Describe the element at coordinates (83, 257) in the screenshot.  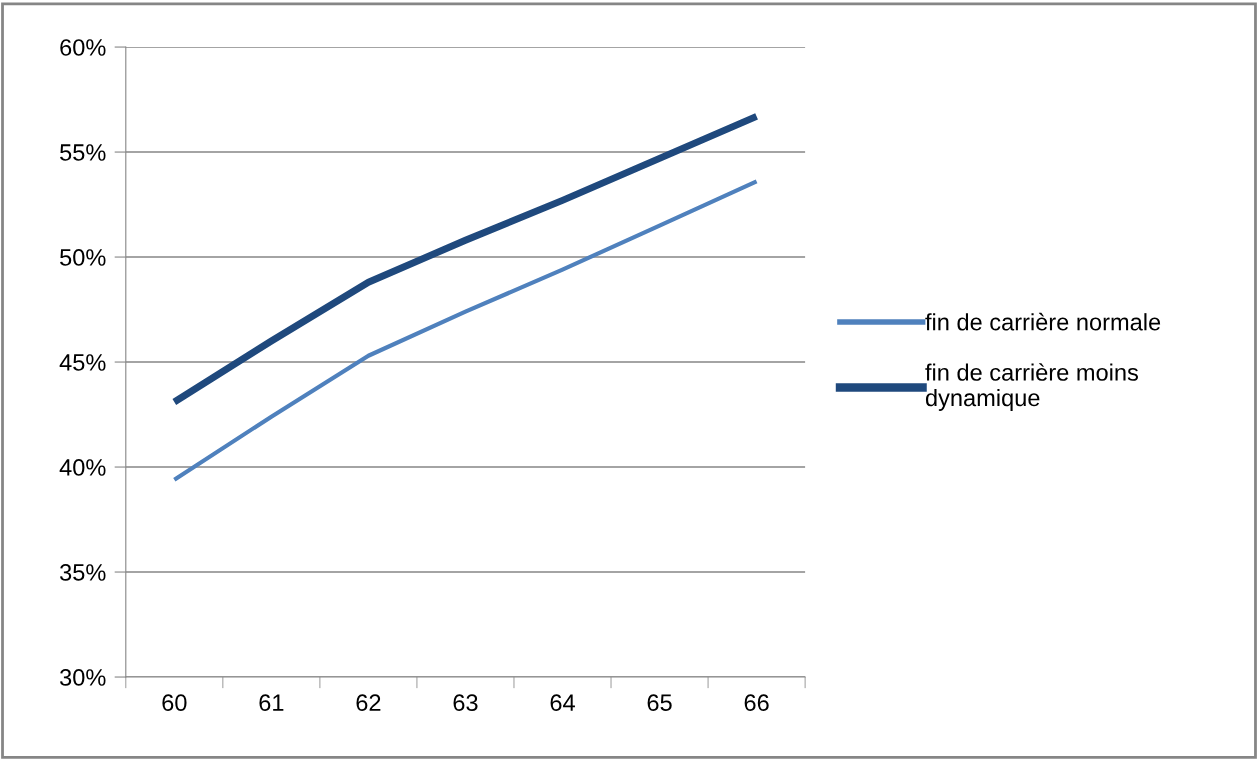
I see `y-tick-label: 50%` at that location.